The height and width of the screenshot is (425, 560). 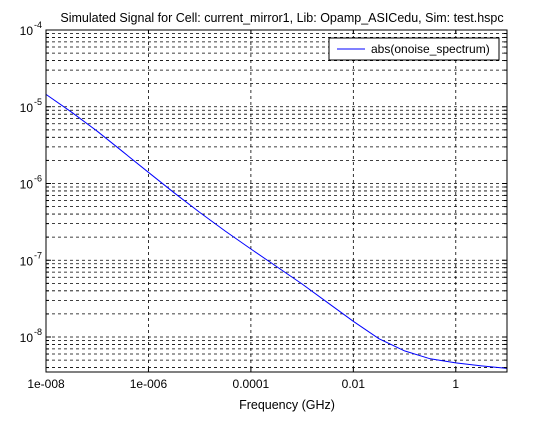 I want to click on x-tick-label: 0.01, so click(x=354, y=384).